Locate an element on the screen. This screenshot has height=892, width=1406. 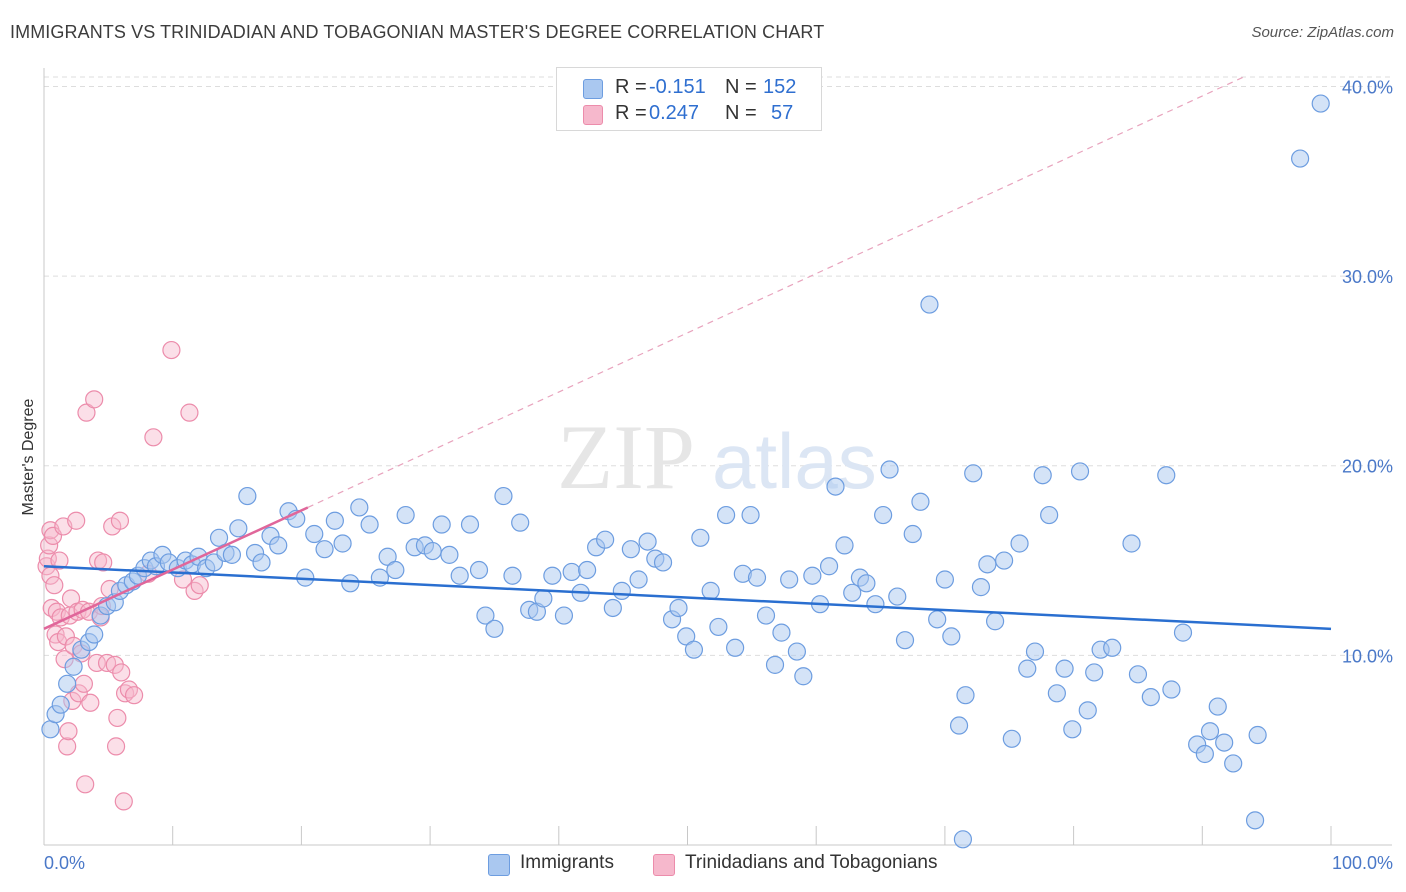
legend-row-immigrants: R = -0.151 N = 152 is located at coordinates (689, 89).